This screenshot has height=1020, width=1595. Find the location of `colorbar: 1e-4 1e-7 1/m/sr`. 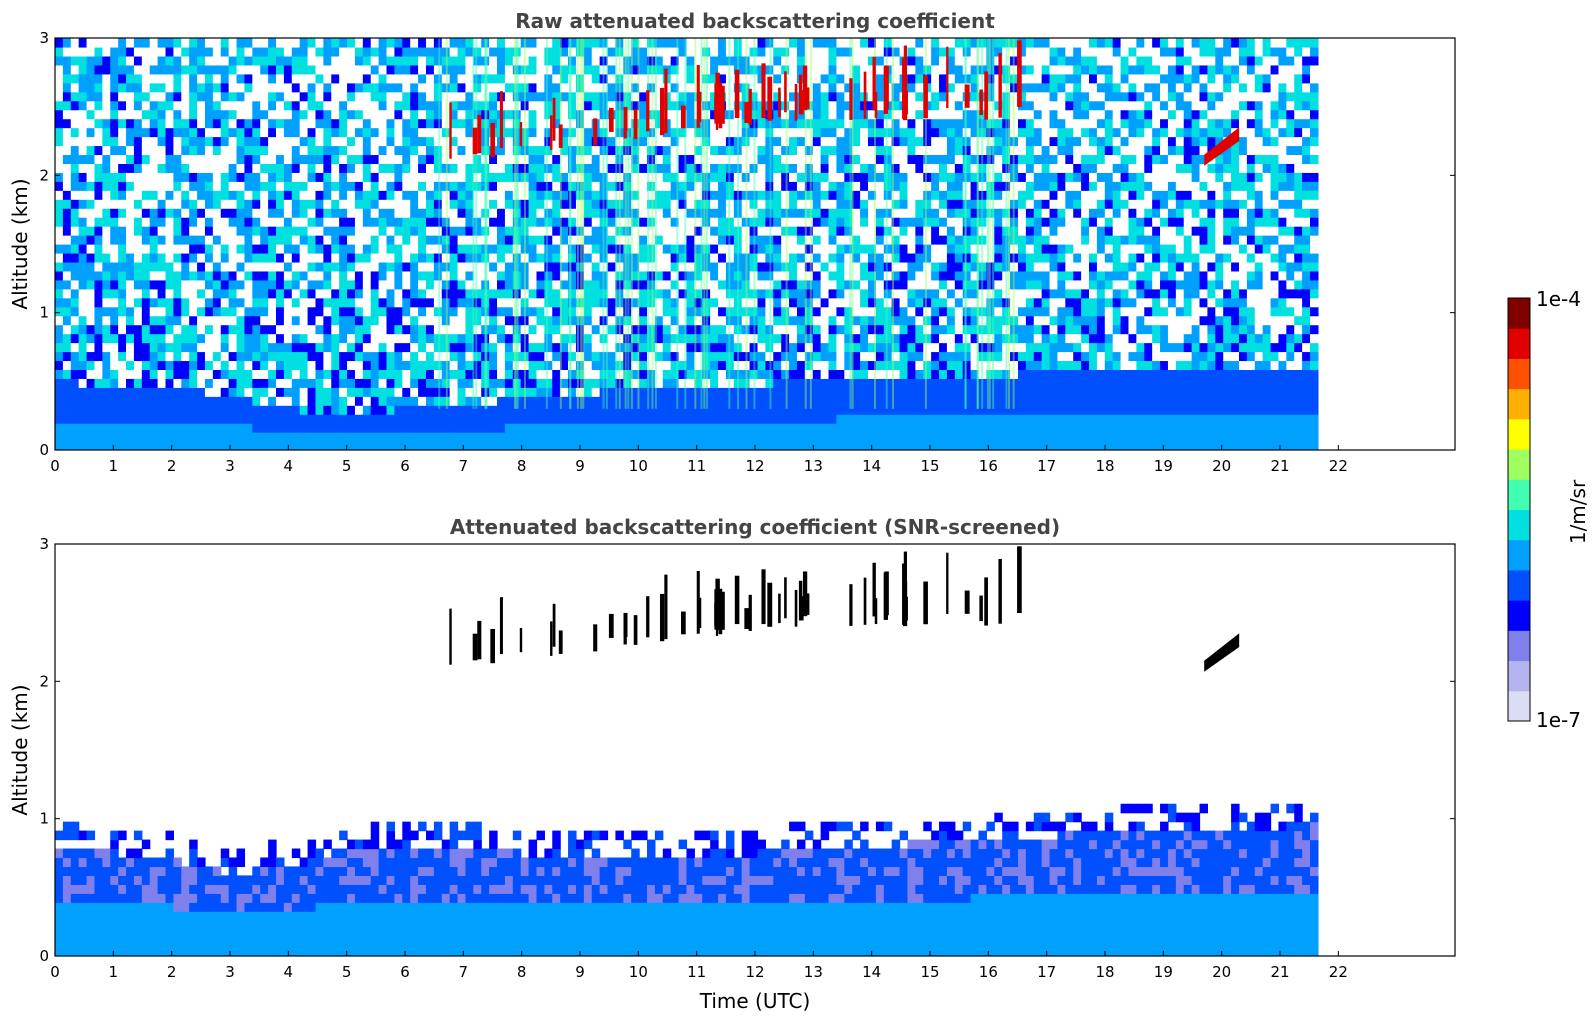

colorbar: 1e-4 1e-7 1/m/sr is located at coordinates (1548, 509).